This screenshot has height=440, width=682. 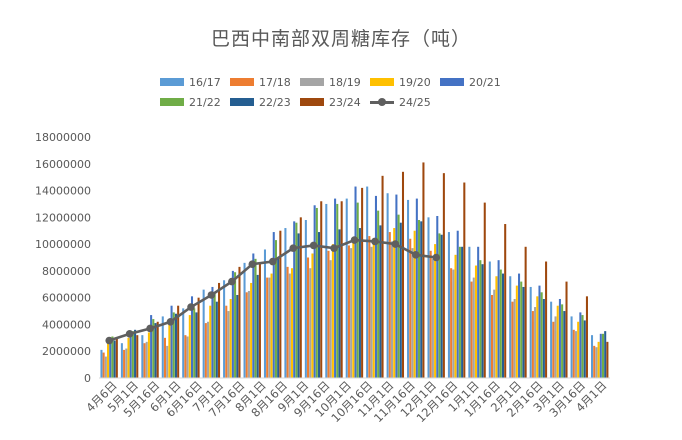 I want to click on legend-item-24-25: 24/25, so click(x=405, y=102).